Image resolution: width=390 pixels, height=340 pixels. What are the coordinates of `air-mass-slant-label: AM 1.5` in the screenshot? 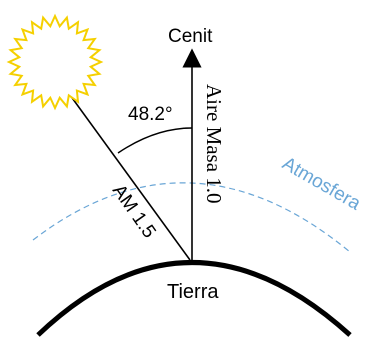 It's located at (134, 211).